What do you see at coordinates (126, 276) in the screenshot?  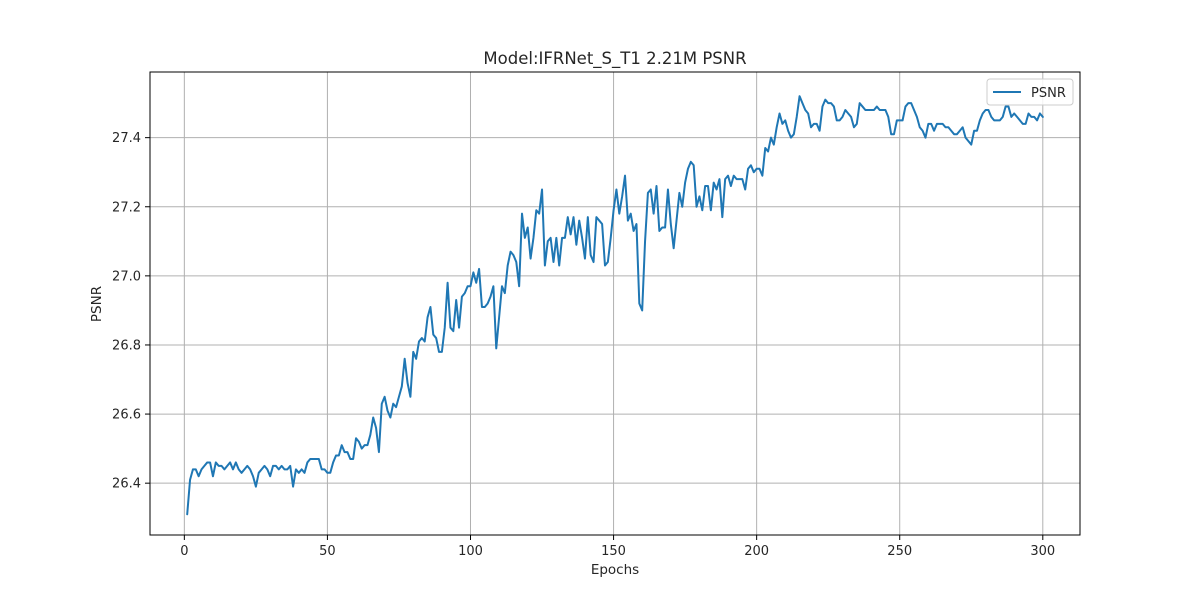 I see `y-tick-label: 27.0` at bounding box center [126, 276].